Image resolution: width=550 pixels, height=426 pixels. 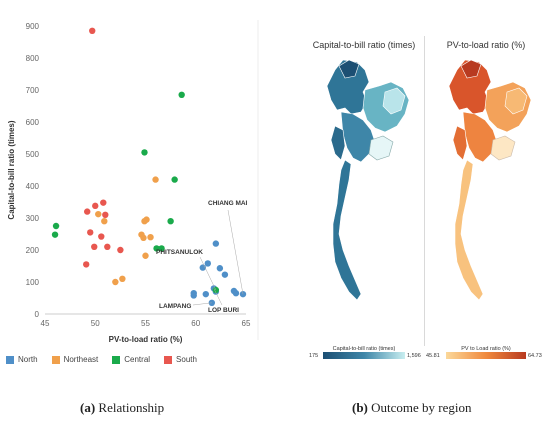 I want to click on pv-to-load-map, so click(x=490, y=180).